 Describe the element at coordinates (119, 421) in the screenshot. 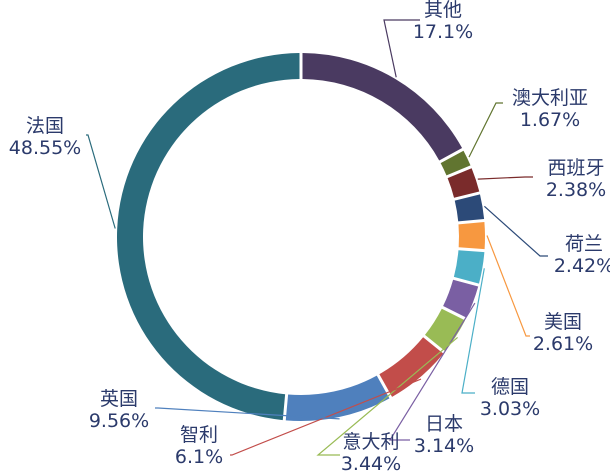

I see `slice-value-label-10: 9.56%` at that location.